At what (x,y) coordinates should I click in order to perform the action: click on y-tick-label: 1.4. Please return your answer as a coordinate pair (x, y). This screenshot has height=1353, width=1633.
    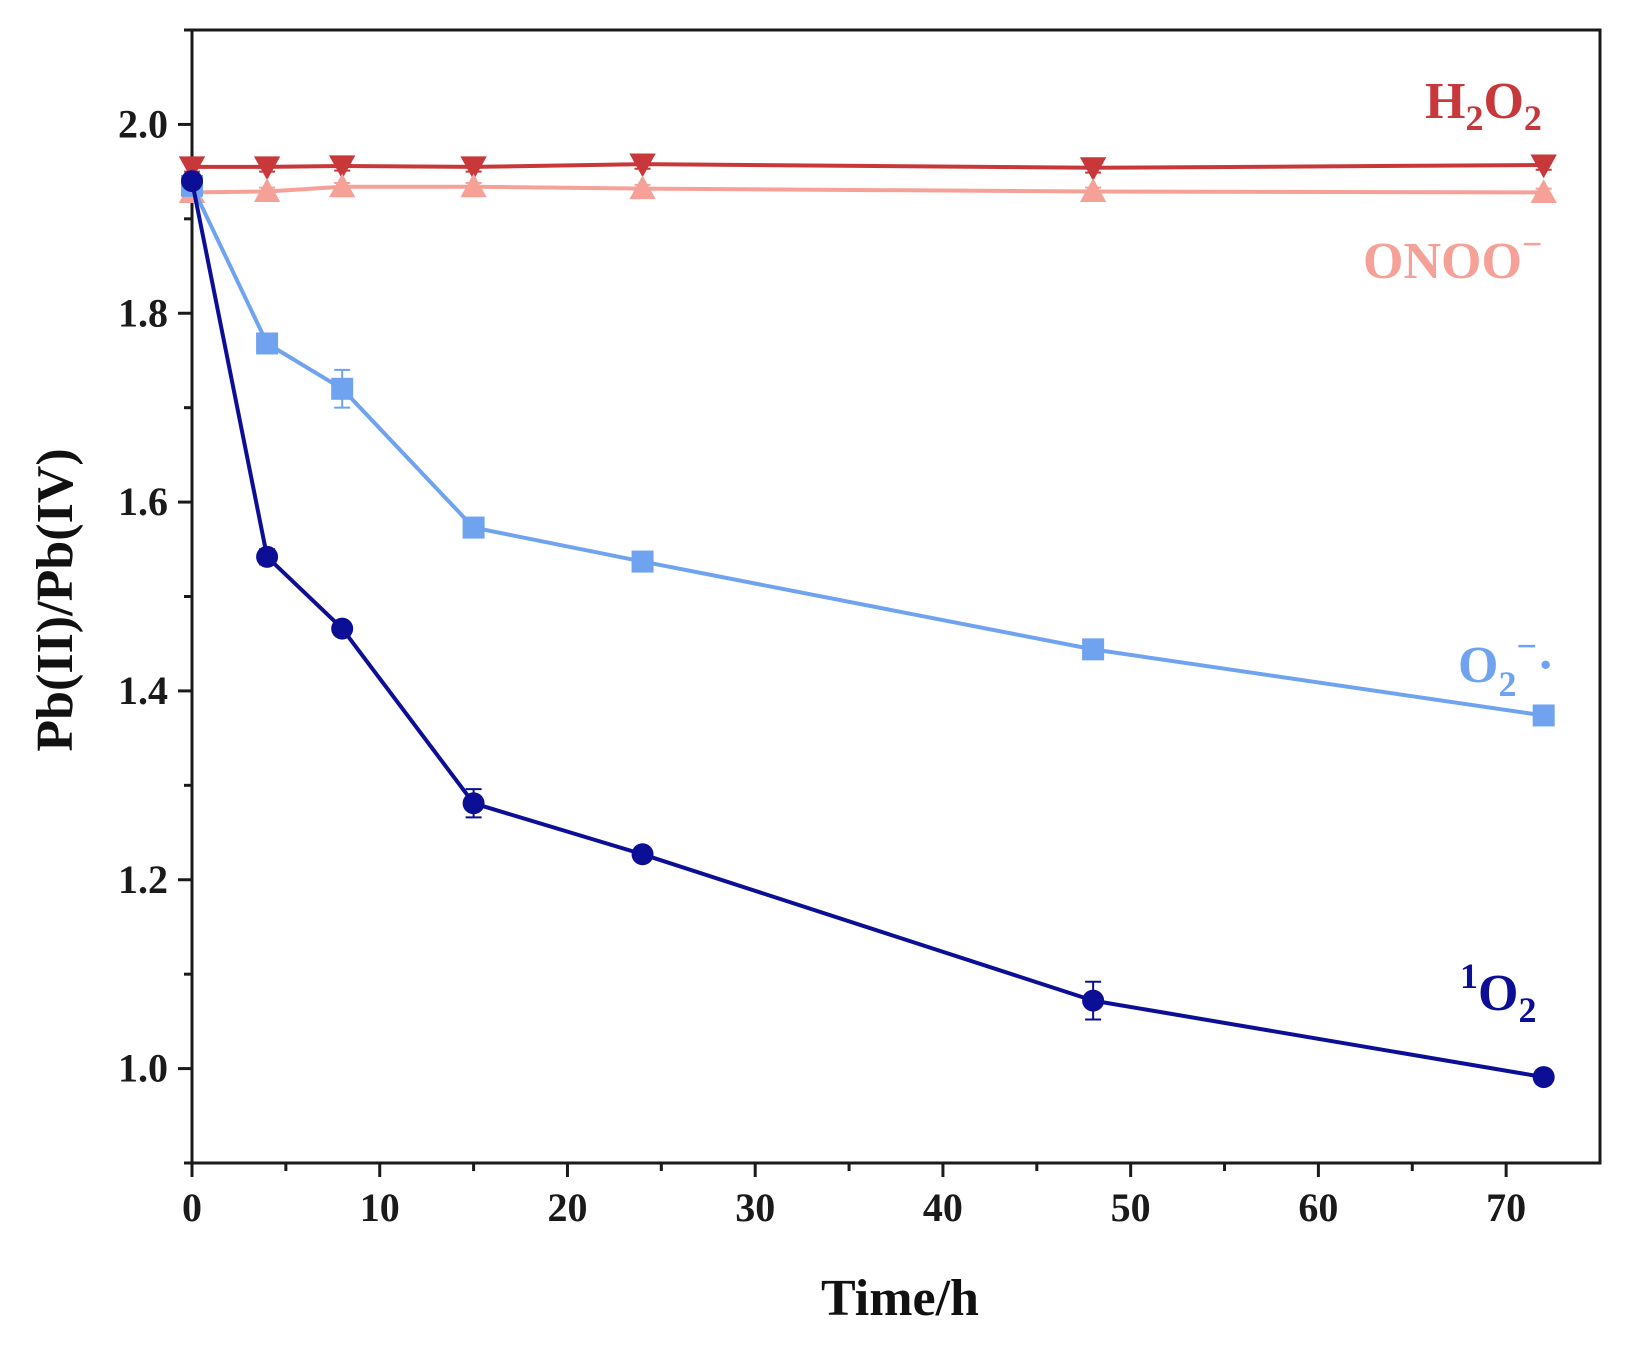
    Looking at the image, I should click on (143, 690).